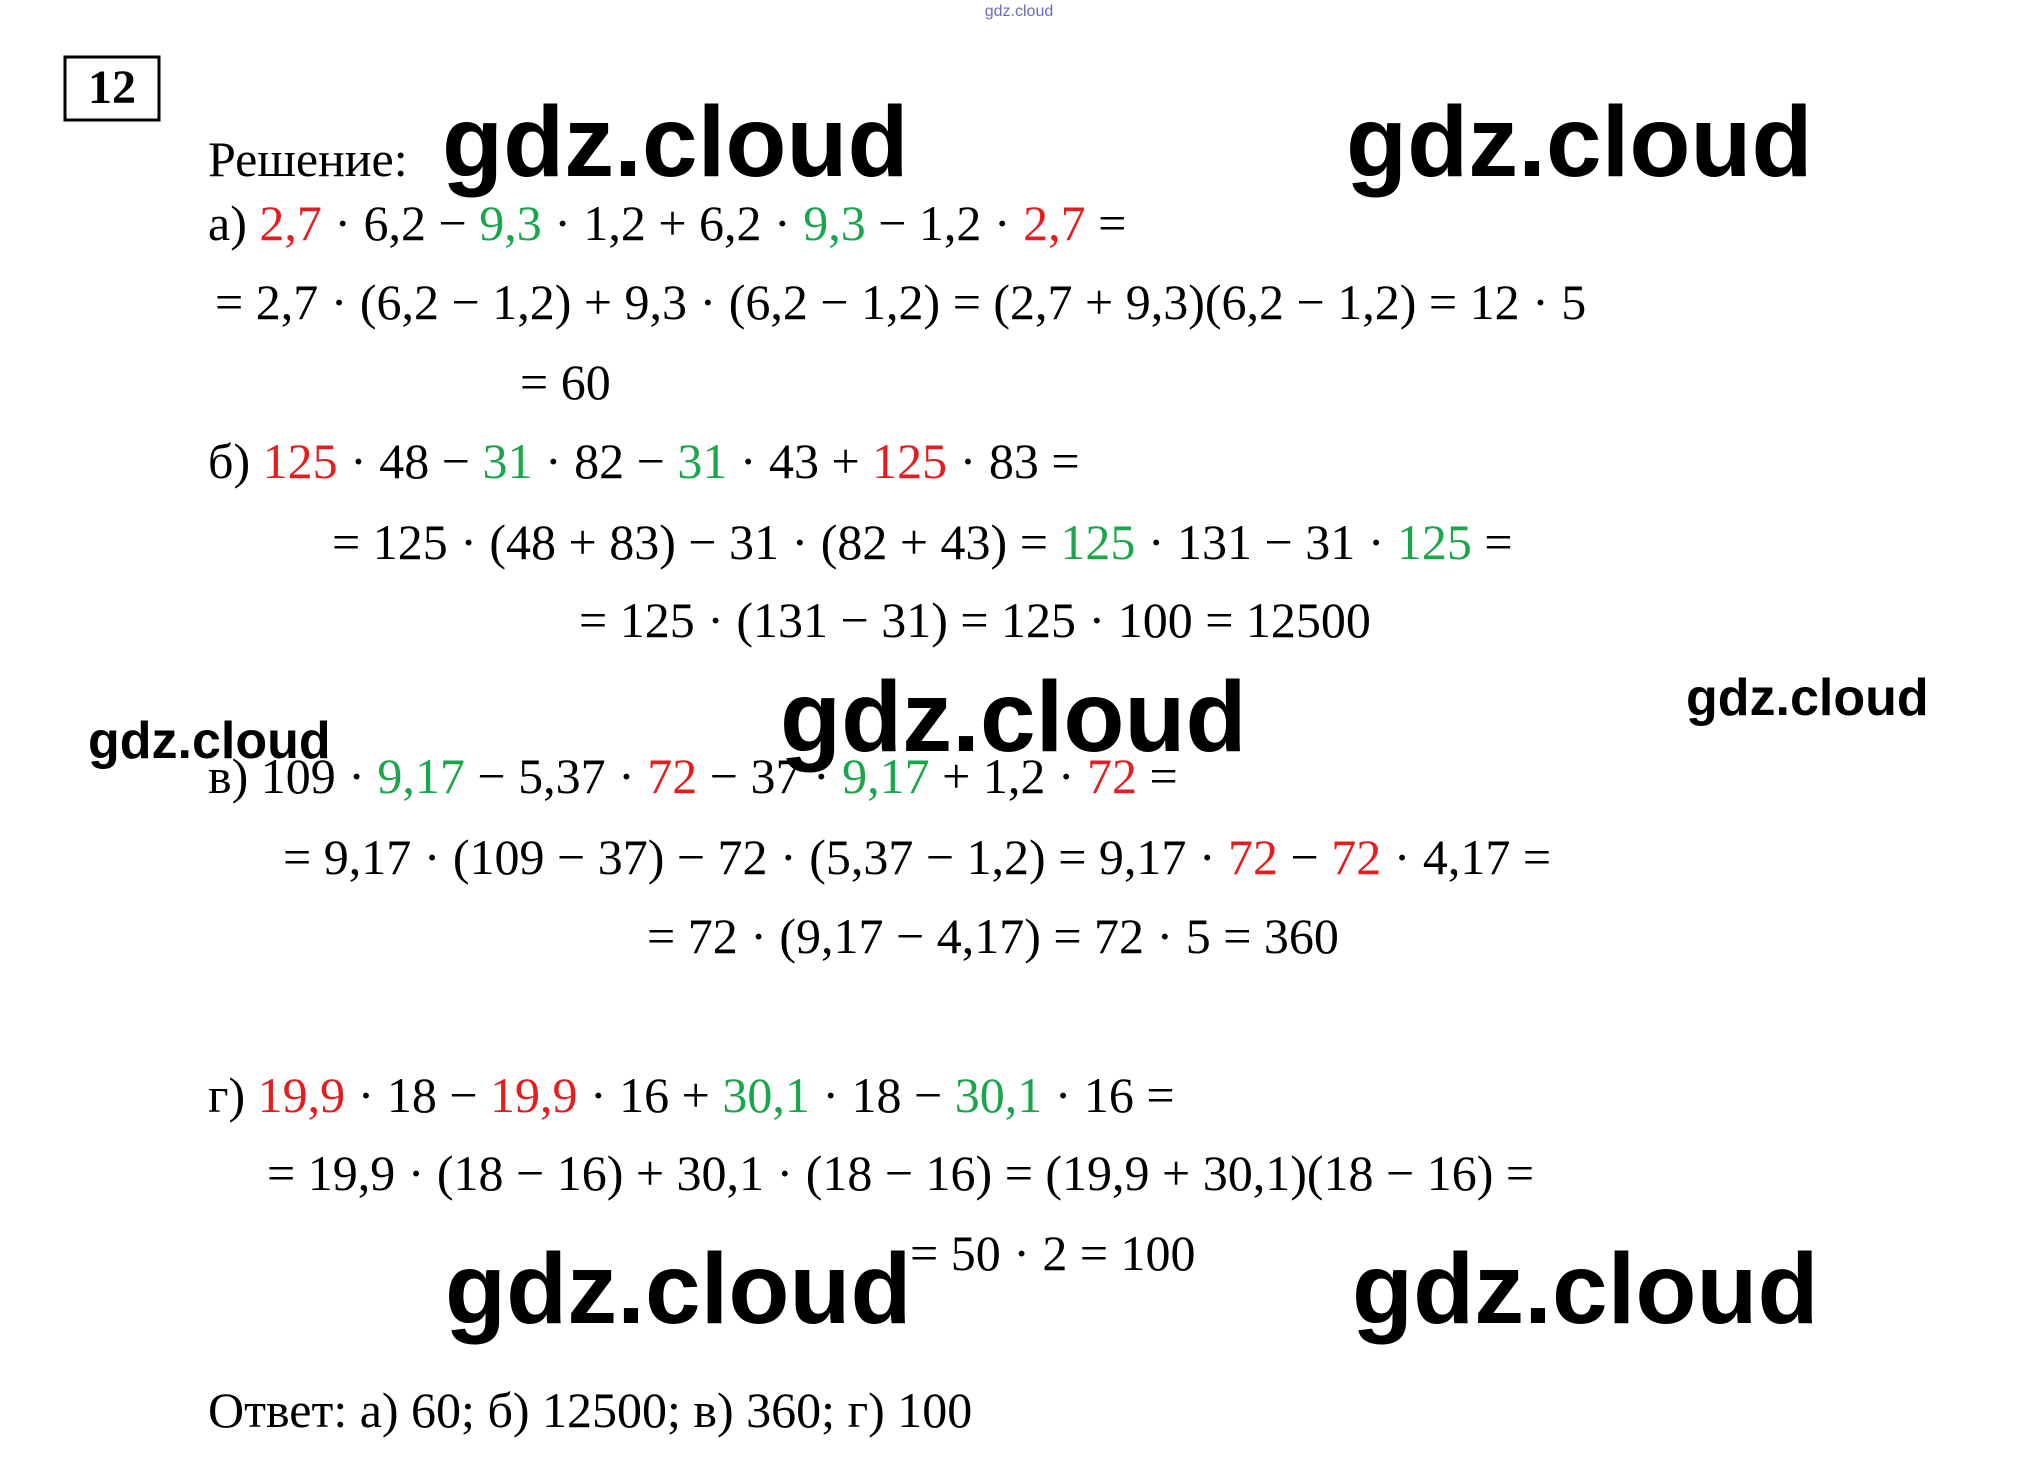 The image size is (2017, 1472). Describe the element at coordinates (1266, 542) in the screenshot. I see `math-segment: · 131 − 31 ·` at that location.